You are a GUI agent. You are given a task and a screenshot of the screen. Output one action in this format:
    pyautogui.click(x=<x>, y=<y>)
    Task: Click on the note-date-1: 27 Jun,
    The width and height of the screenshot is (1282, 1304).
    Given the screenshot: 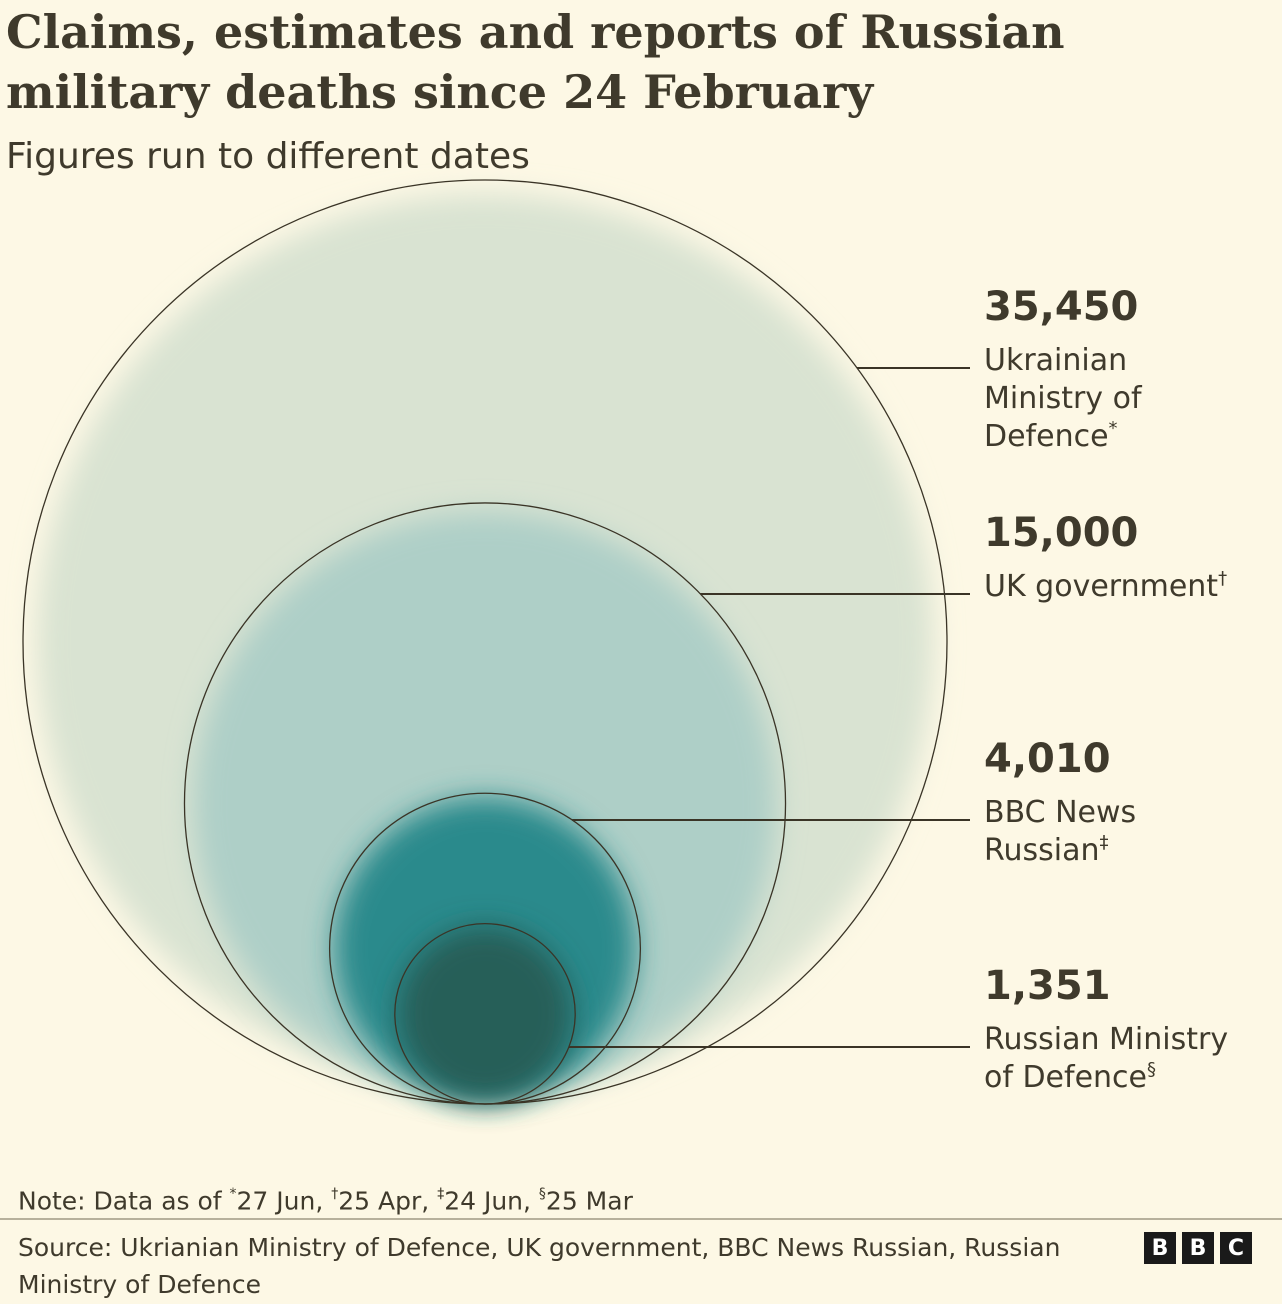 What is the action you would take?
    pyautogui.click(x=280, y=1201)
    